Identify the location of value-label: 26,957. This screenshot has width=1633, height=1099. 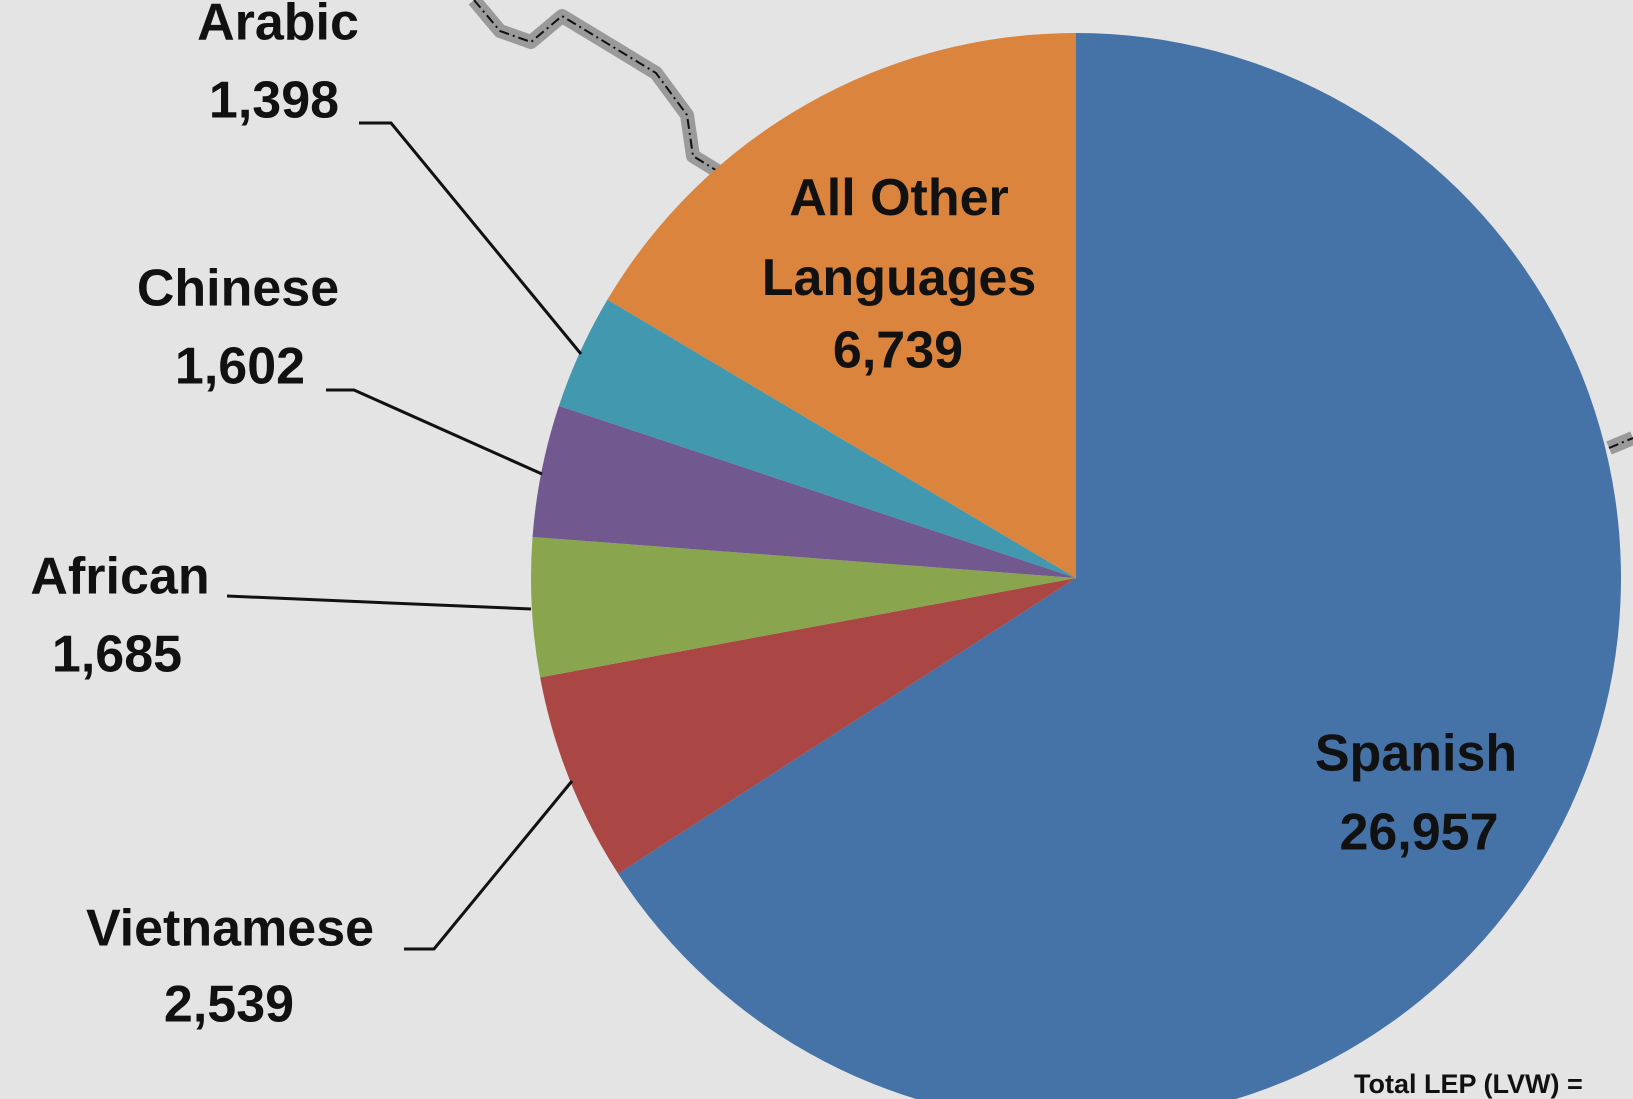
(1418, 833).